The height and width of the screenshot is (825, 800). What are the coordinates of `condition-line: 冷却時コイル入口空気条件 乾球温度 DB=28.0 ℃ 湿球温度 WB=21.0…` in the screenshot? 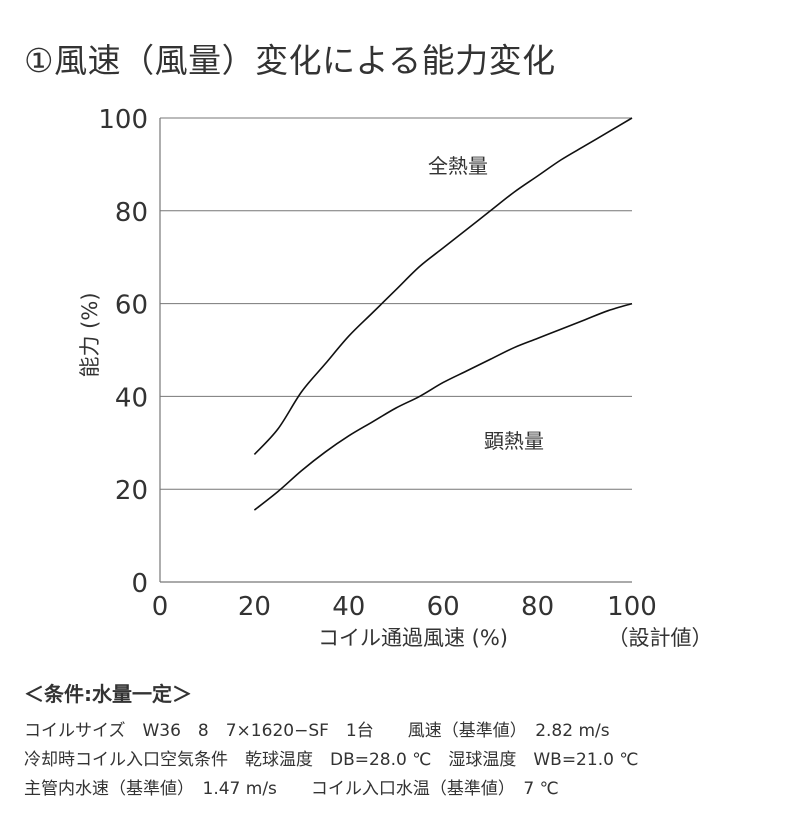 It's located at (331, 760).